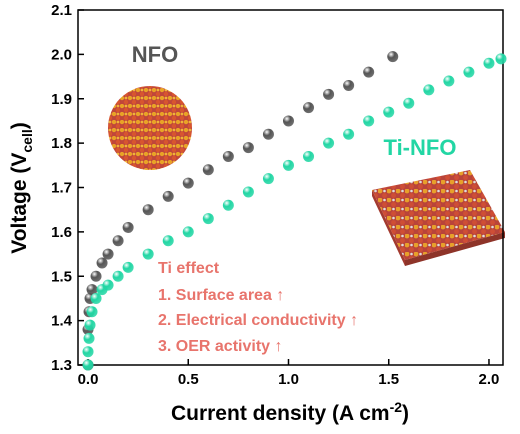  I want to click on series-label: Ti-NFO, so click(420, 147).